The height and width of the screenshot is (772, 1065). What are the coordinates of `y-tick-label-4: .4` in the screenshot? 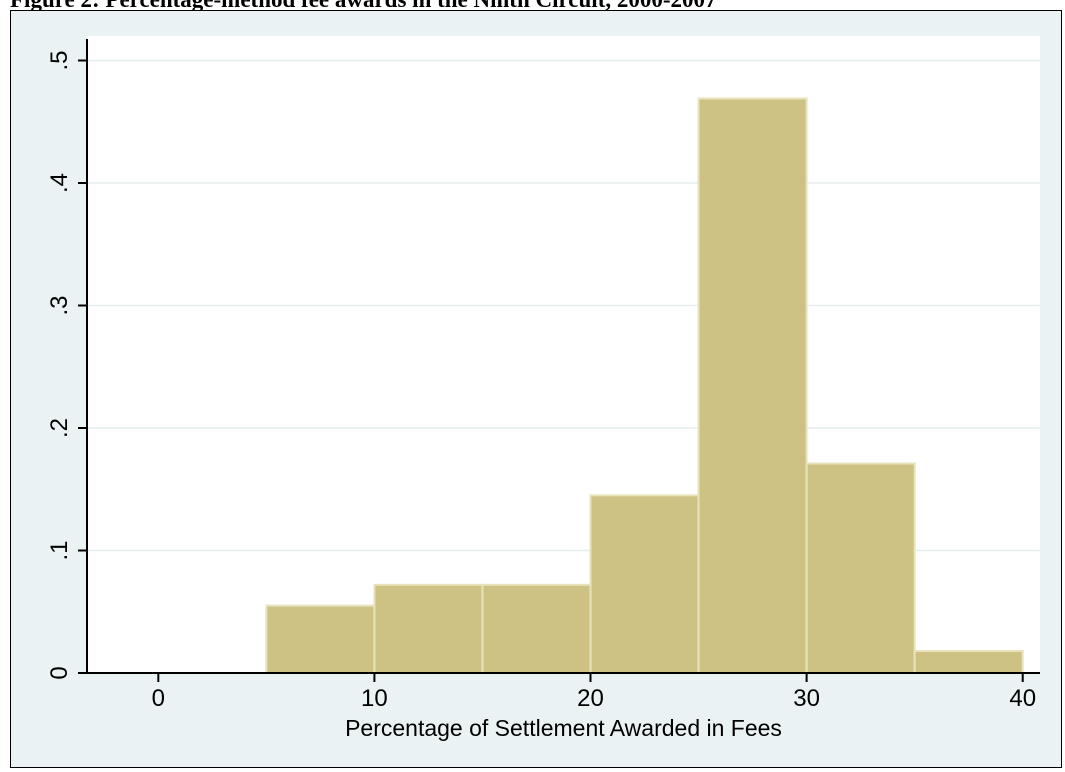 It's located at (59, 183).